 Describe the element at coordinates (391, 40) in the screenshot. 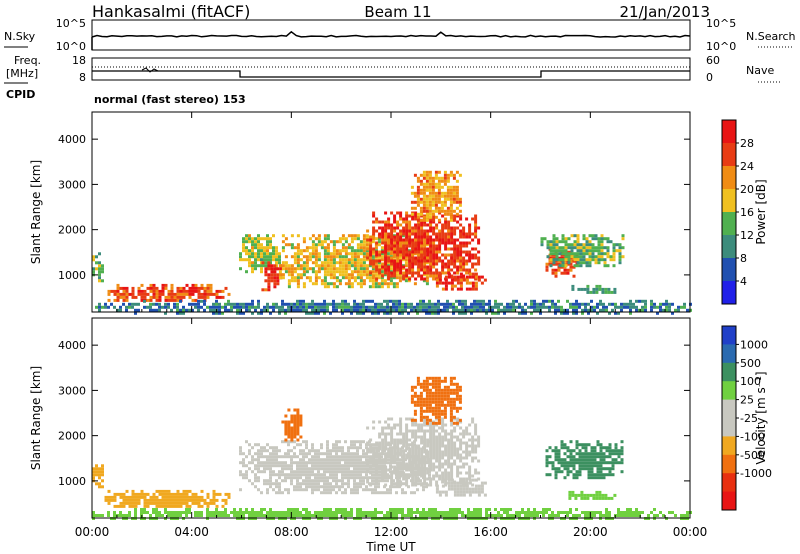

I see `noise-trace` at that location.